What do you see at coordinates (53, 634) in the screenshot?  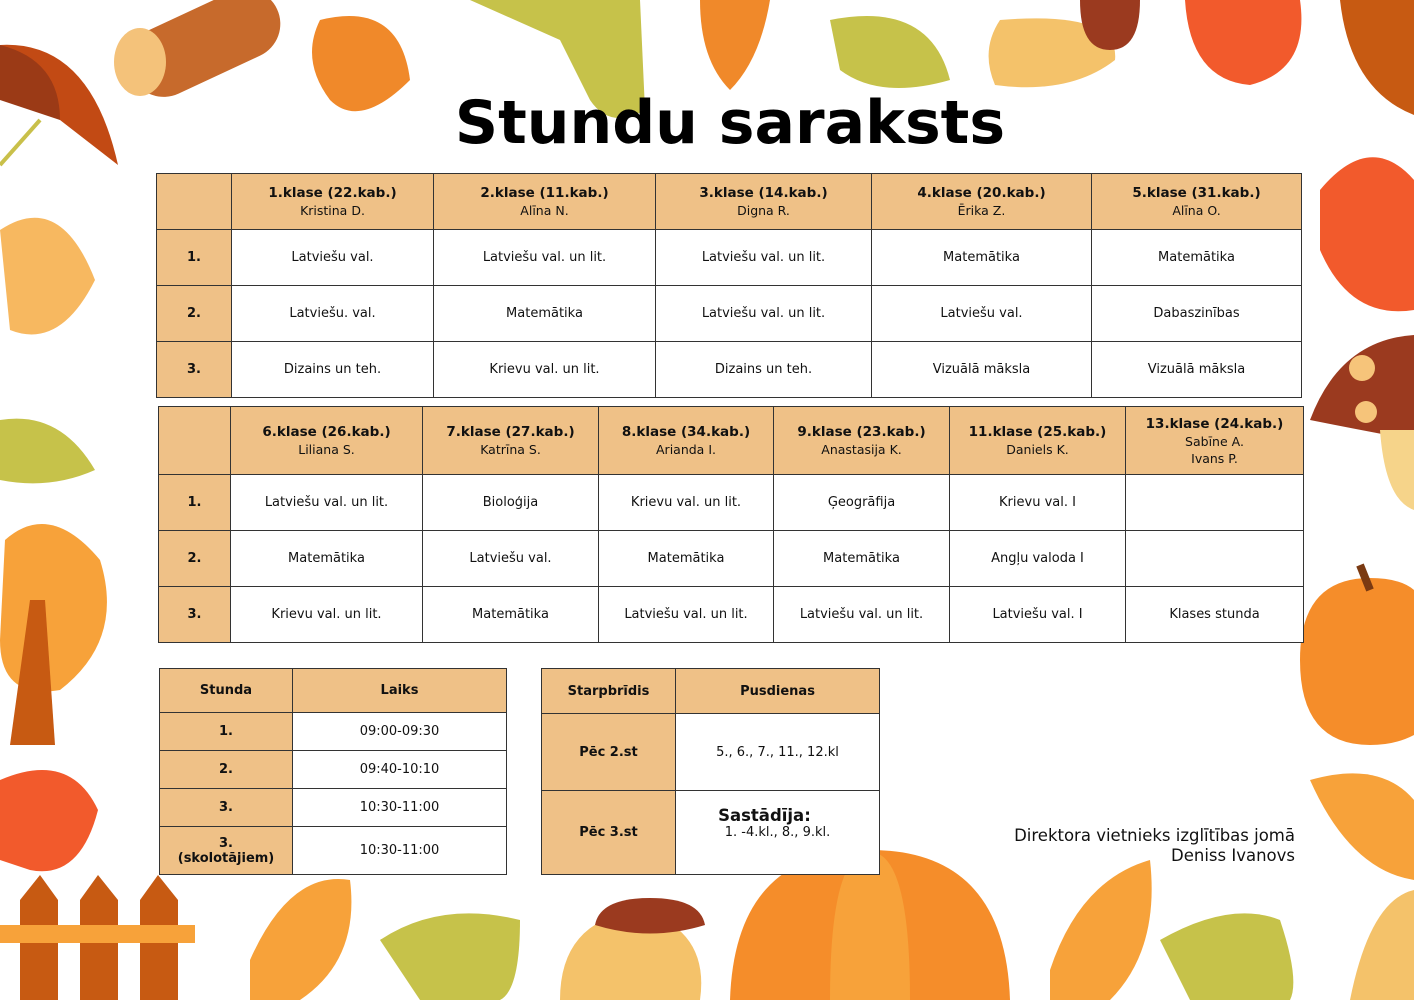 I see `tree-icon` at bounding box center [53, 634].